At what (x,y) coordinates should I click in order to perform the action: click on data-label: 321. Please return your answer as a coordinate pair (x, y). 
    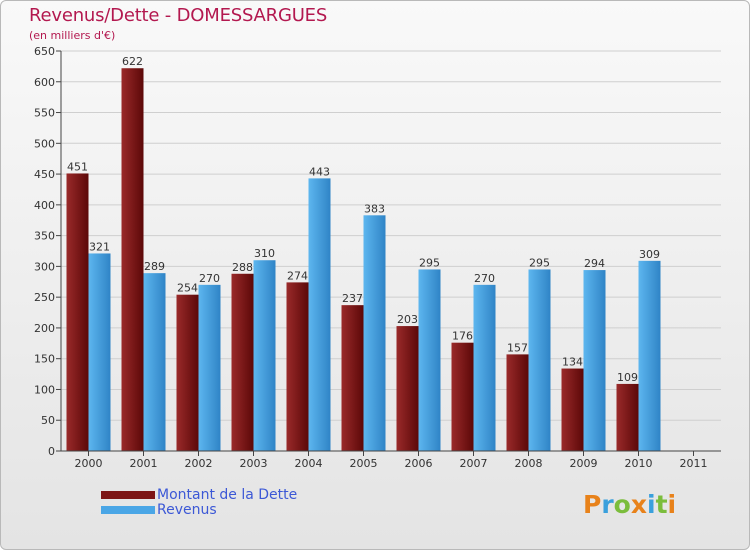
    Looking at the image, I should click on (99, 246).